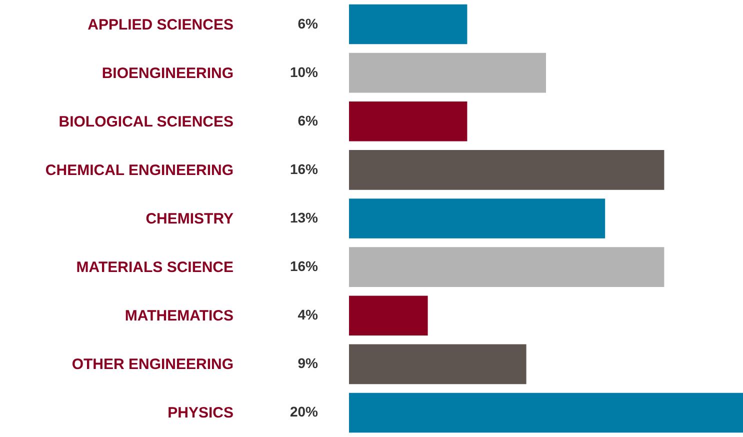 This screenshot has height=437, width=743. Describe the element at coordinates (139, 170) in the screenshot. I see `y-tick-label: CHEMICAL ENGINEERING` at that location.